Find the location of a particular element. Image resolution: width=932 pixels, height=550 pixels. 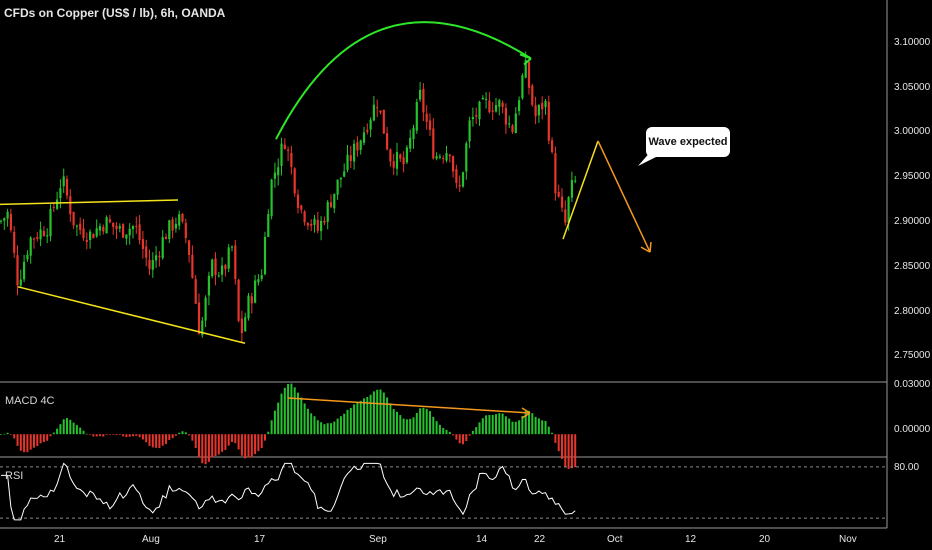

wave-expected-callout: Wave expected is located at coordinates (688, 142).